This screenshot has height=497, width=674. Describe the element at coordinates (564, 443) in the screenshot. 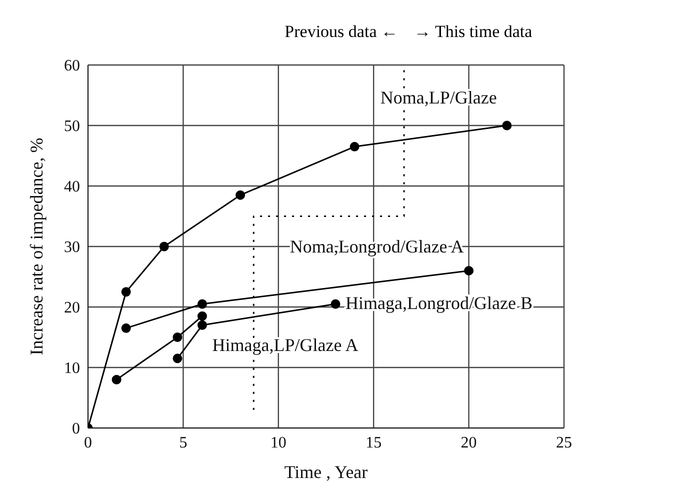

I see `x-tick-label: 25` at that location.